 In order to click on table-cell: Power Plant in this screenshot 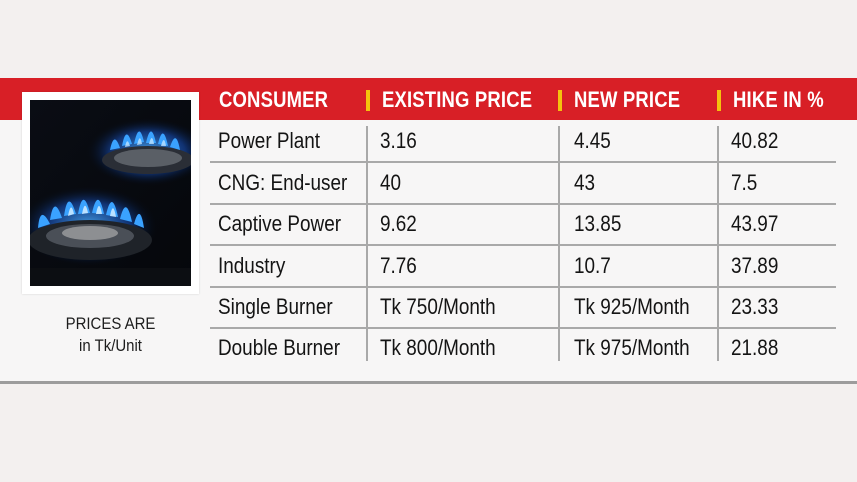, I will do `click(269, 140)`.